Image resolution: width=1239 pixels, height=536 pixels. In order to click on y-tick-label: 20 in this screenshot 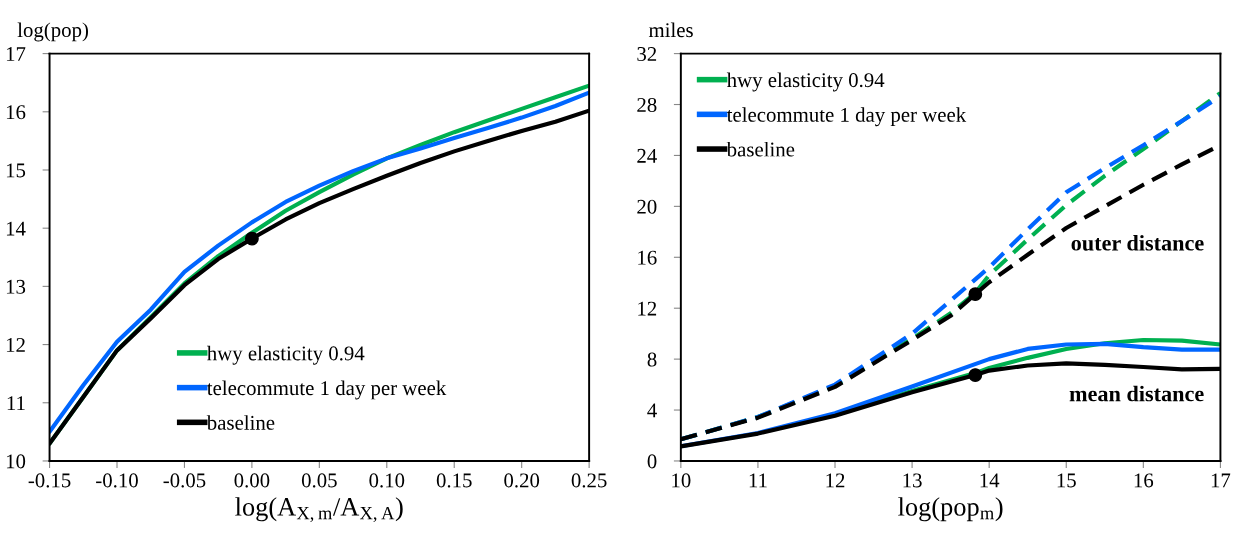, I will do `click(647, 206)`.